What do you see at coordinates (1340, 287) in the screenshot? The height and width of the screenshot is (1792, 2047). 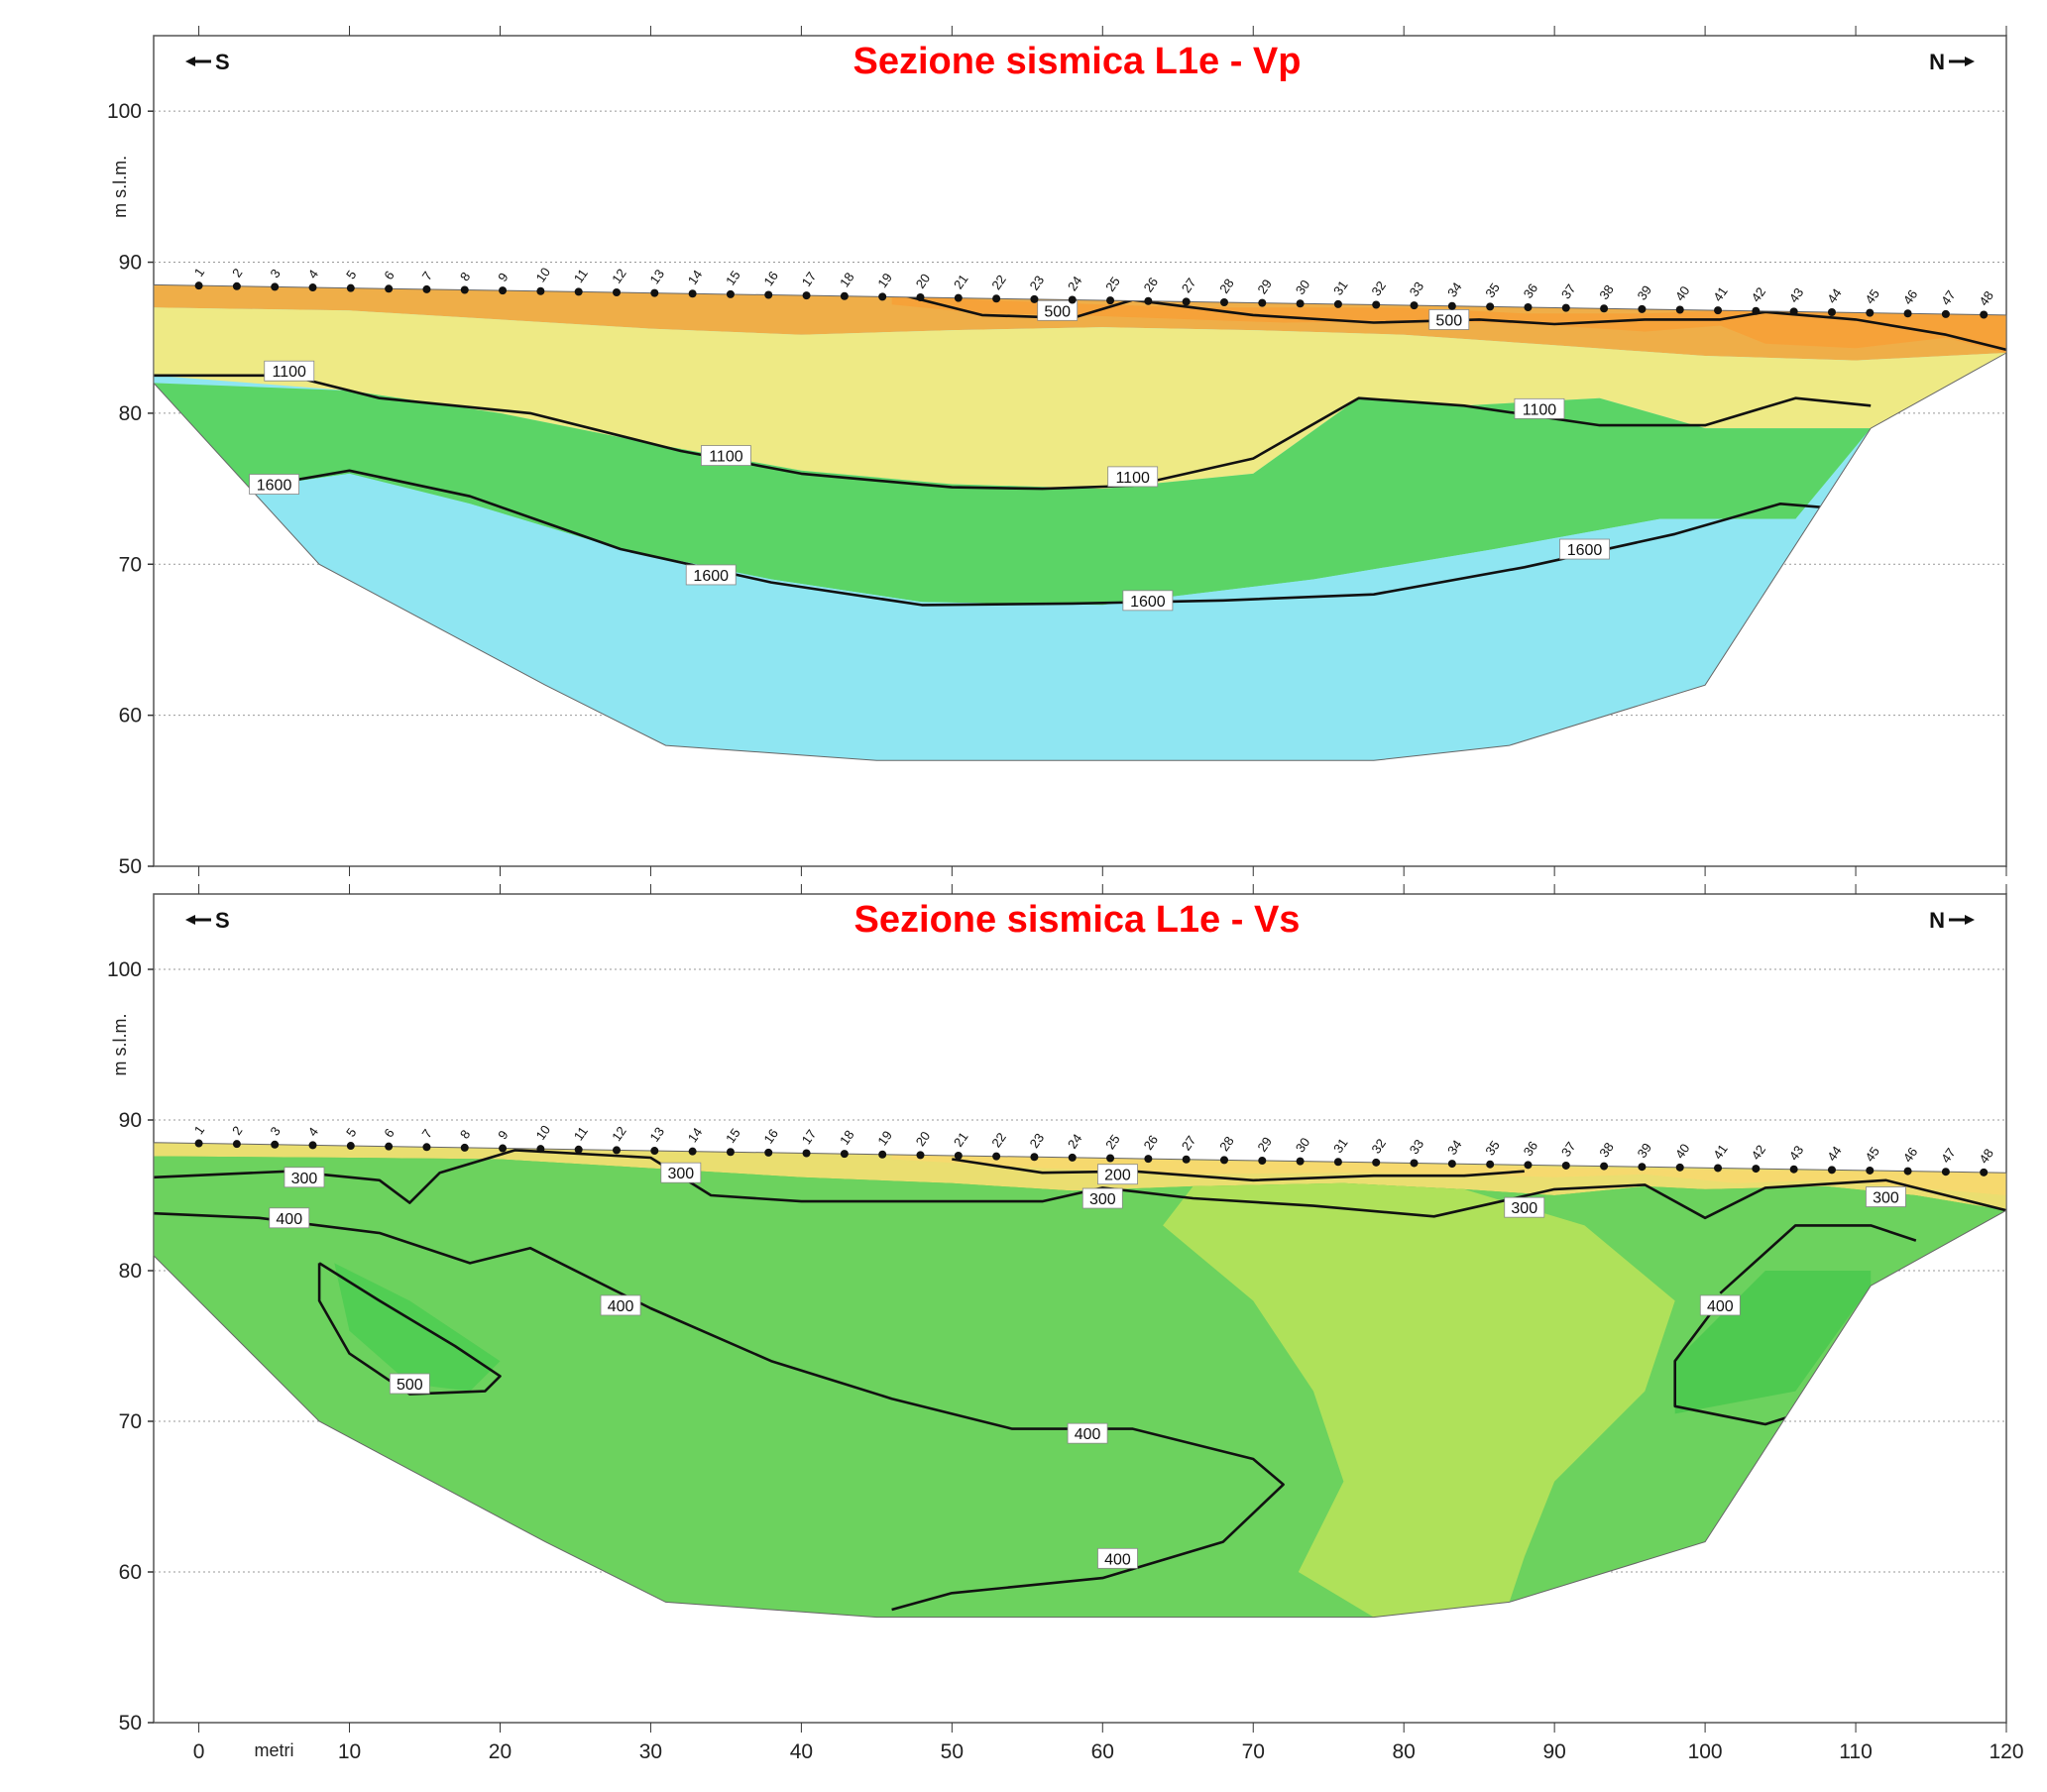 I see `geophone-label: 31` at bounding box center [1340, 287].